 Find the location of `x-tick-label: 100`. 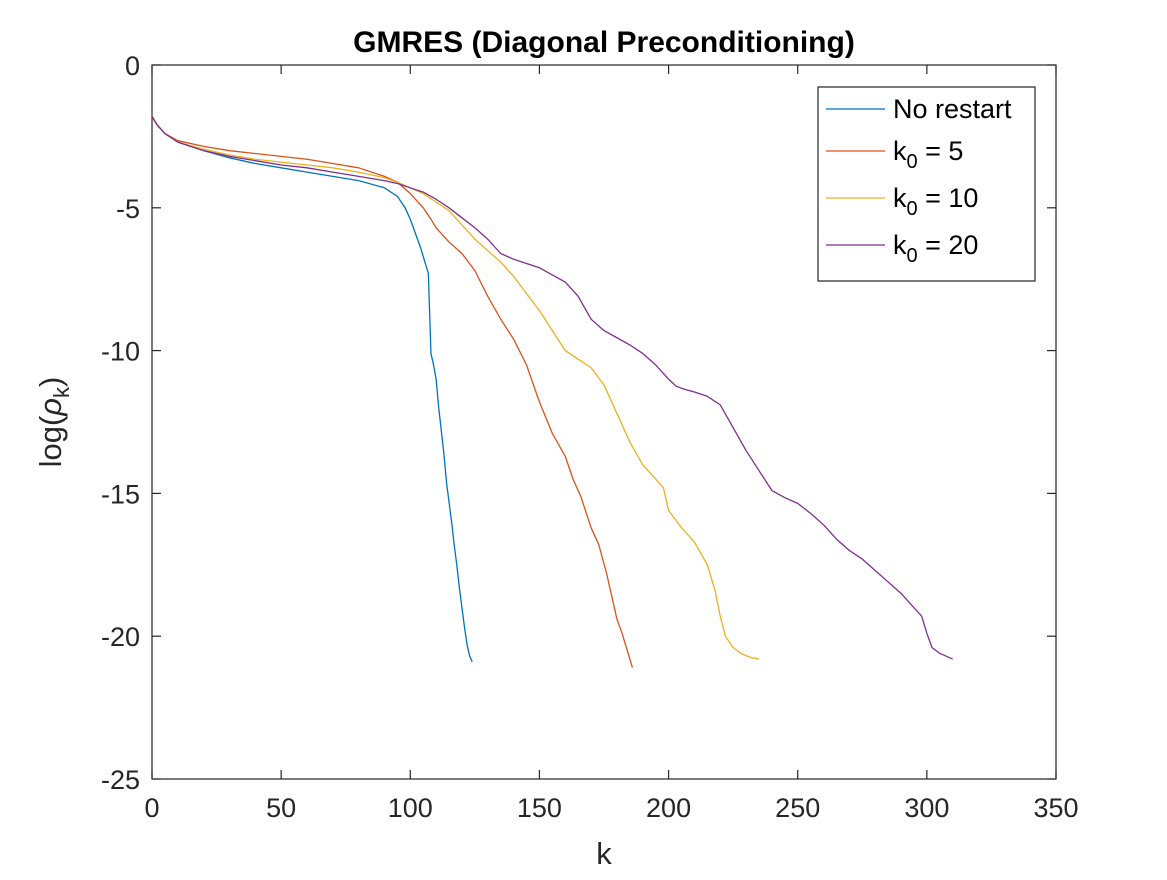

x-tick-label: 100 is located at coordinates (410, 808).